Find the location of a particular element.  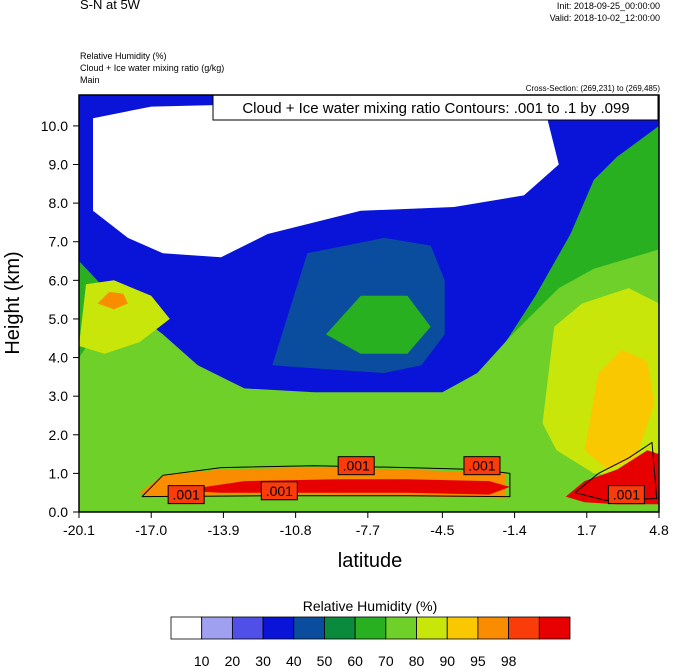

colorbar-label: 30 is located at coordinates (263, 660).